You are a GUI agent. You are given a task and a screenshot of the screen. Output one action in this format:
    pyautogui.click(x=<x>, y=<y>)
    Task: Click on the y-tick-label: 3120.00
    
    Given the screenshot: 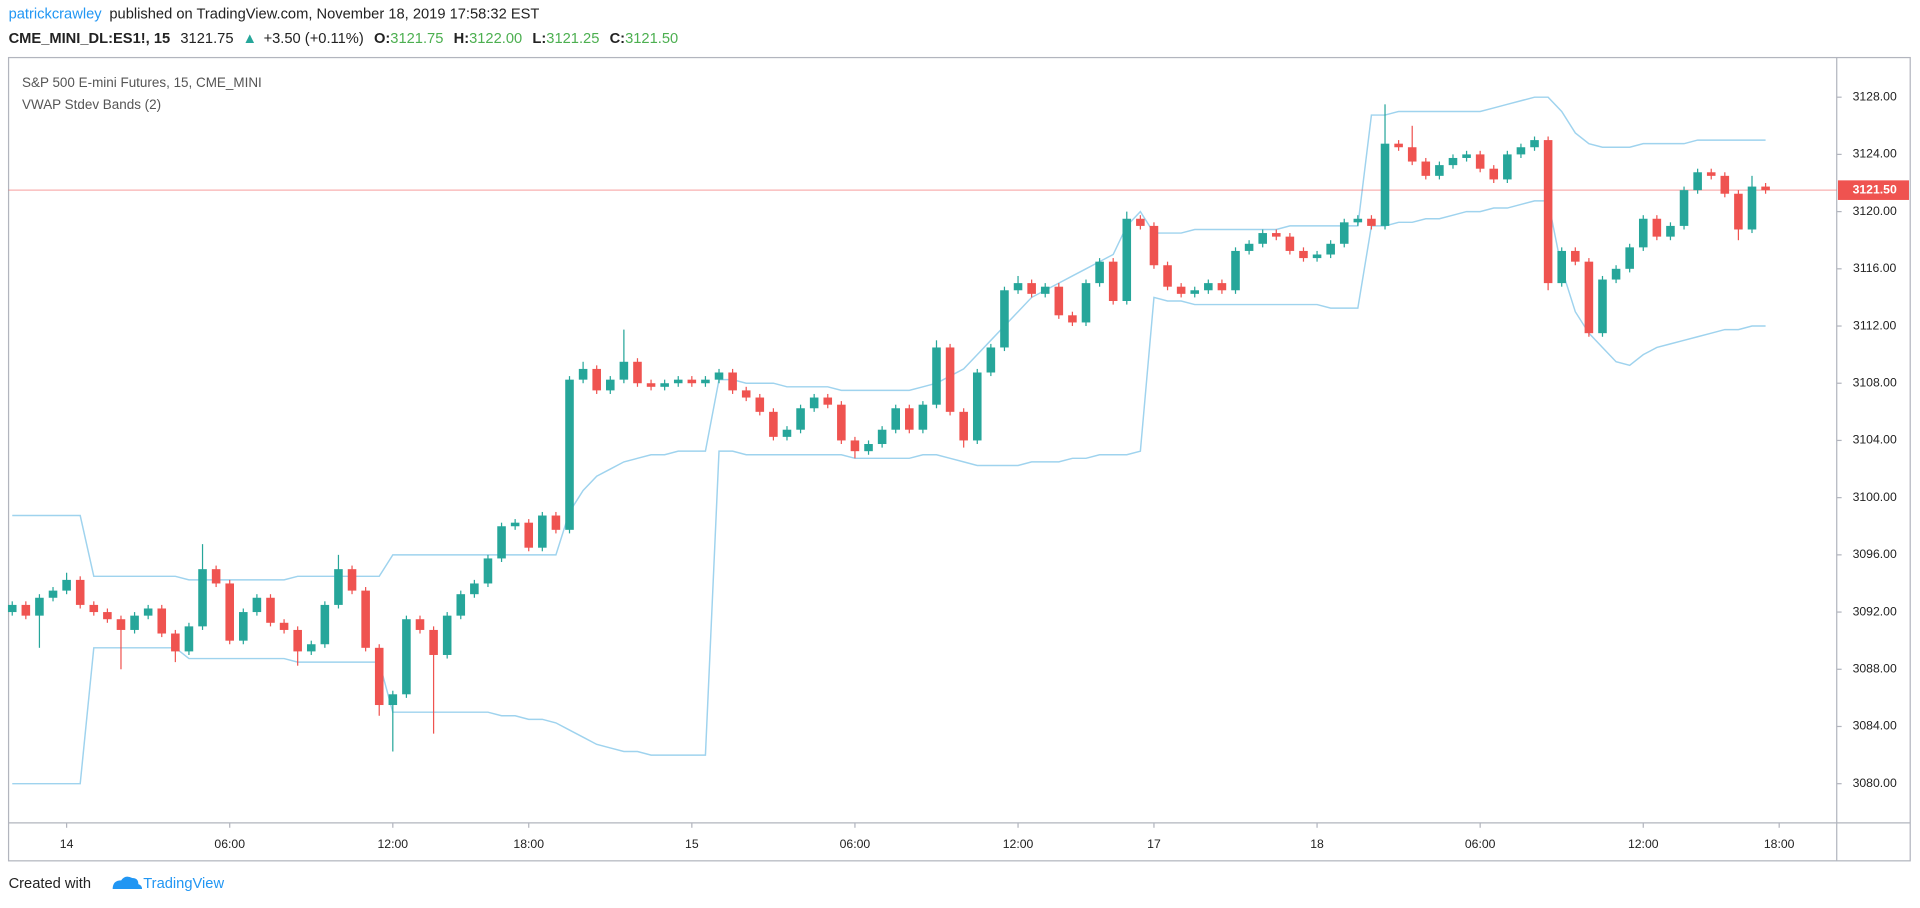 What is the action you would take?
    pyautogui.click(x=1875, y=211)
    